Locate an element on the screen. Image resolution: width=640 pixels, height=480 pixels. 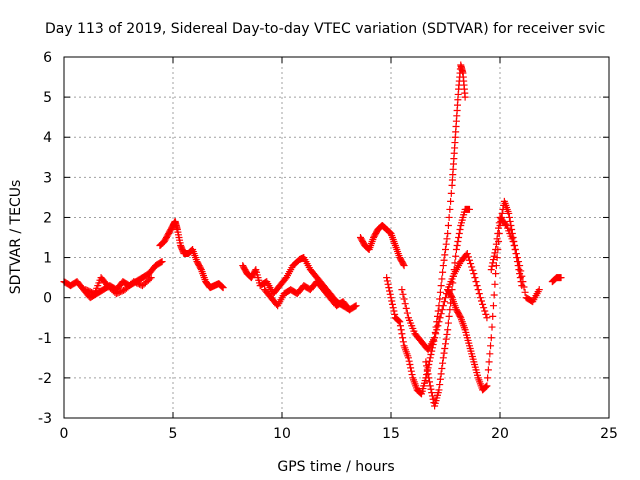
y-tick-labels: -3 -2 -1 0 1 2 3 4 5 6 is located at coordinates (45, 238).